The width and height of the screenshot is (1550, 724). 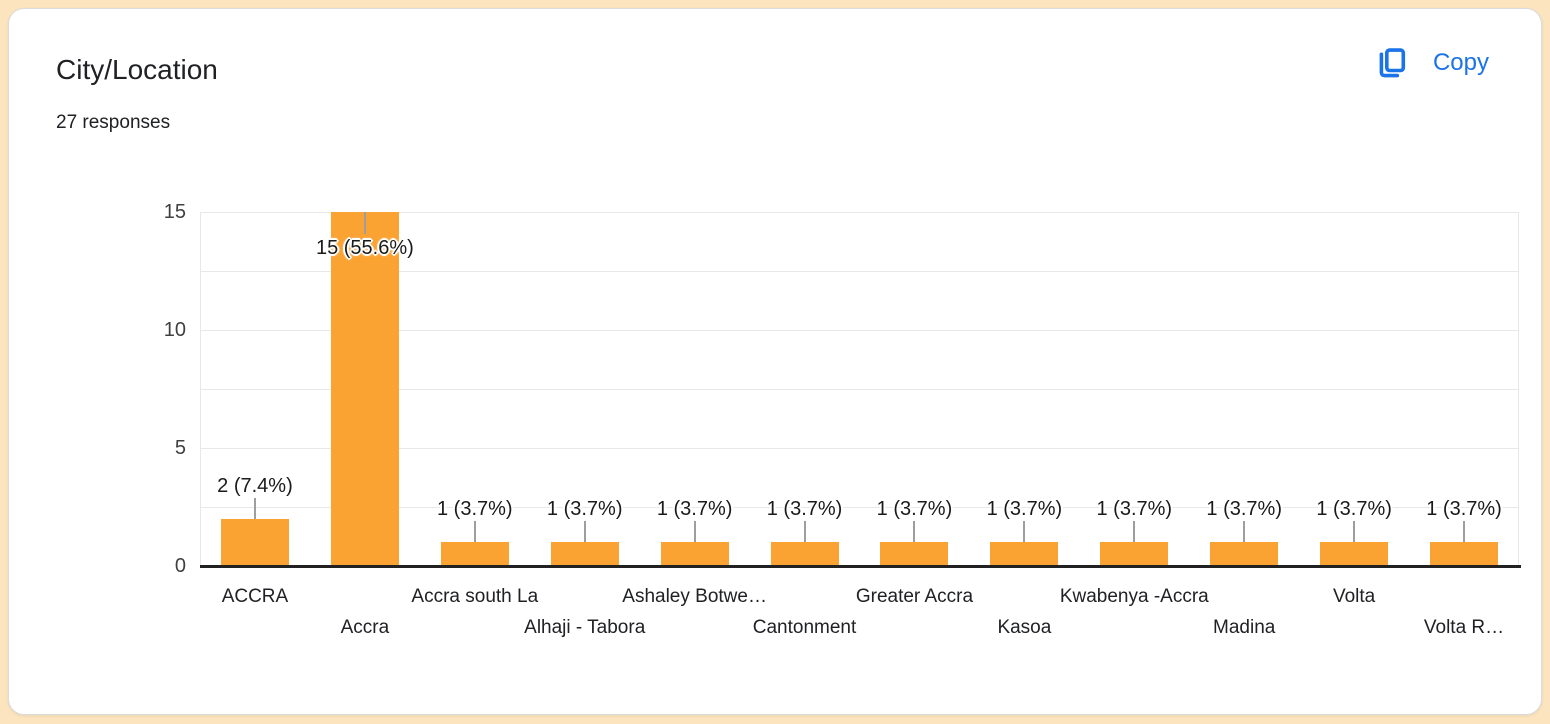 What do you see at coordinates (1518, 389) in the screenshot?
I see `plot-right-edge` at bounding box center [1518, 389].